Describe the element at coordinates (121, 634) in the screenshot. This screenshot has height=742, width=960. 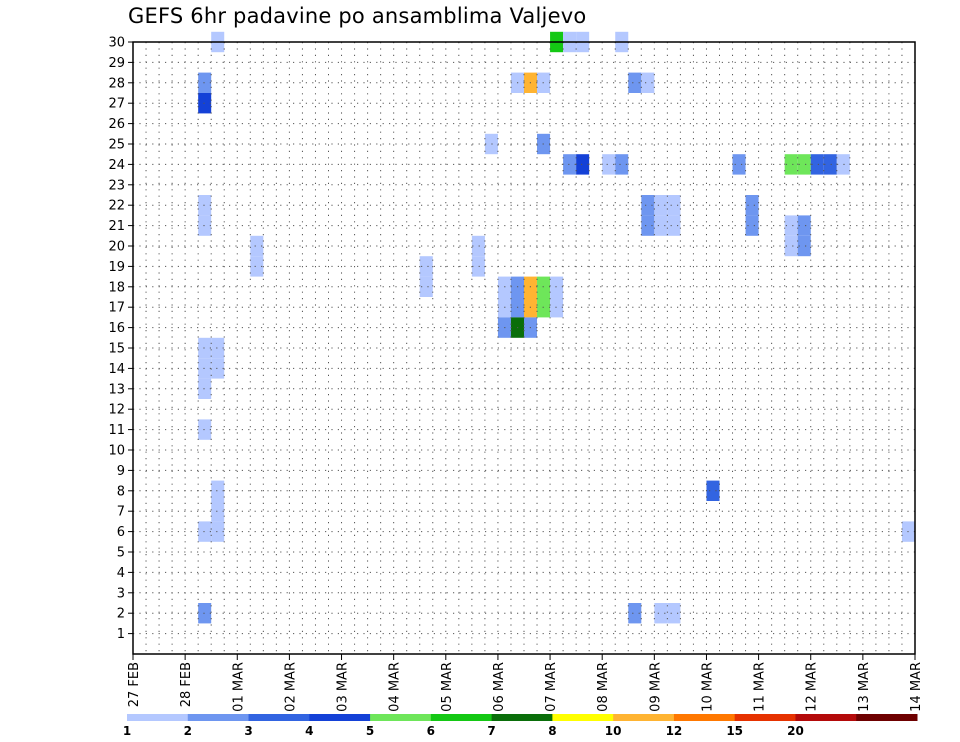
I see `y-tick-label: 1` at that location.